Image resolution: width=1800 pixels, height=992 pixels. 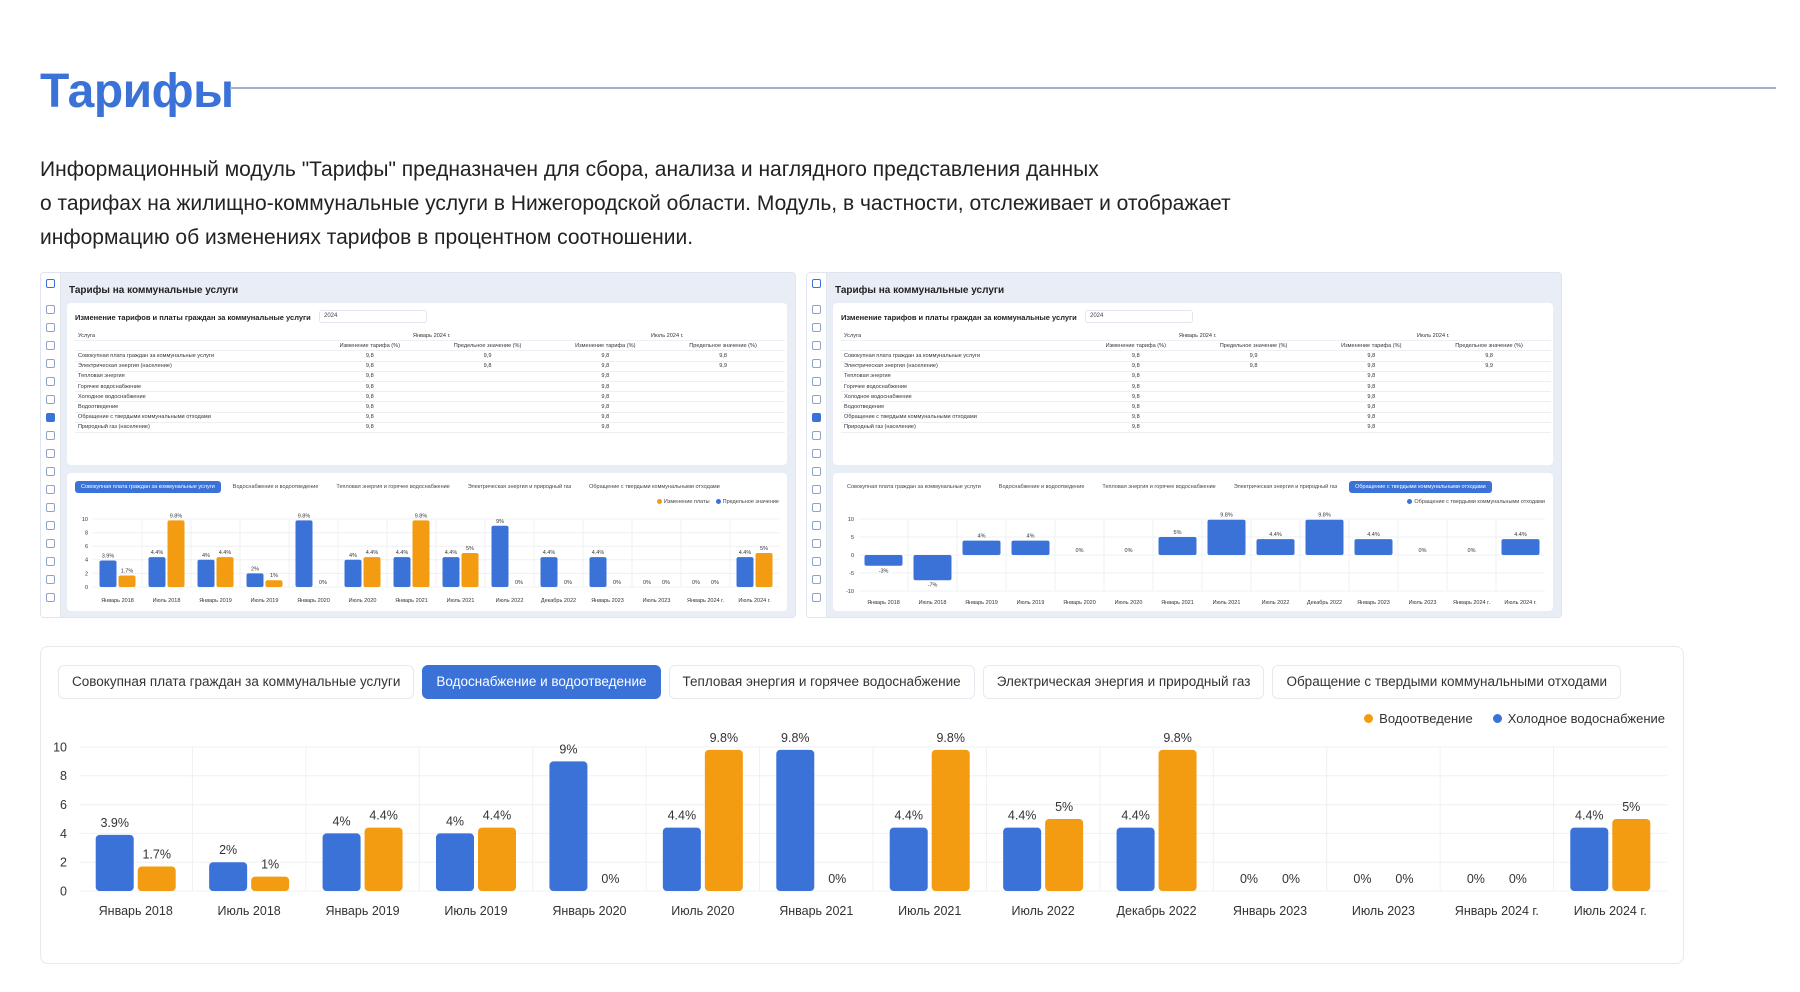 What do you see at coordinates (86, 547) in the screenshot?
I see `y-tick-label: 6` at bounding box center [86, 547].